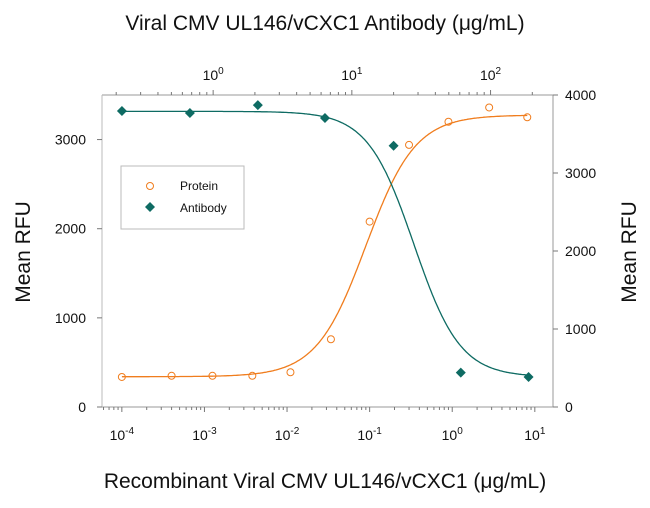 The image size is (650, 508). Describe the element at coordinates (453, 434) in the screenshot. I see `bottom-axis-tick-label: 100` at that location.